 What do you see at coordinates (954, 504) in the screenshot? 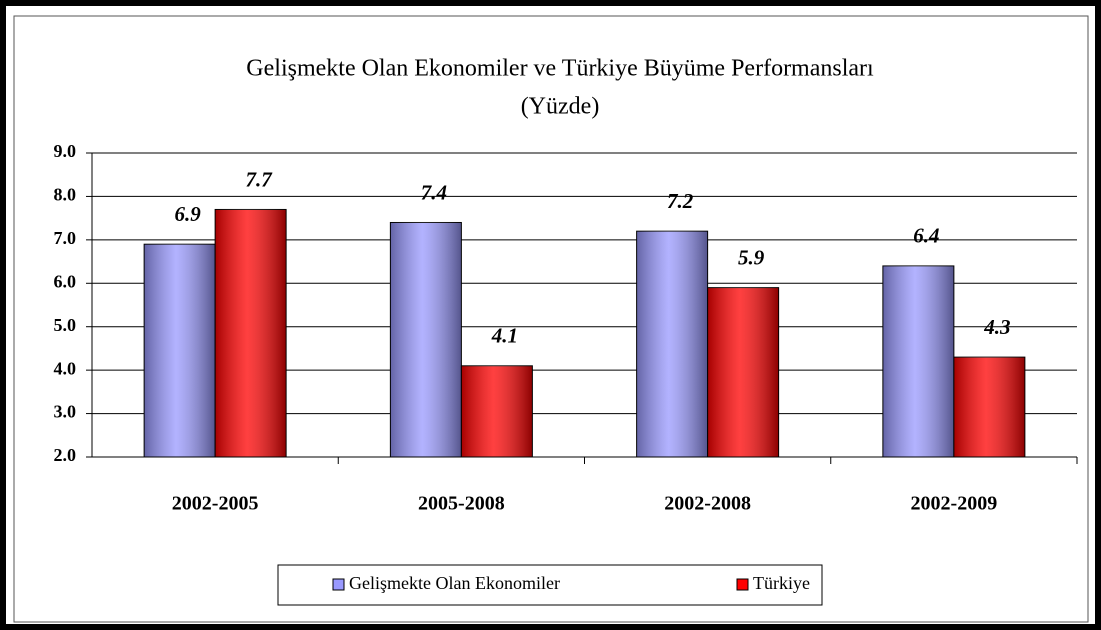
I see `x-tick-label: 2002-2009` at bounding box center [954, 504].